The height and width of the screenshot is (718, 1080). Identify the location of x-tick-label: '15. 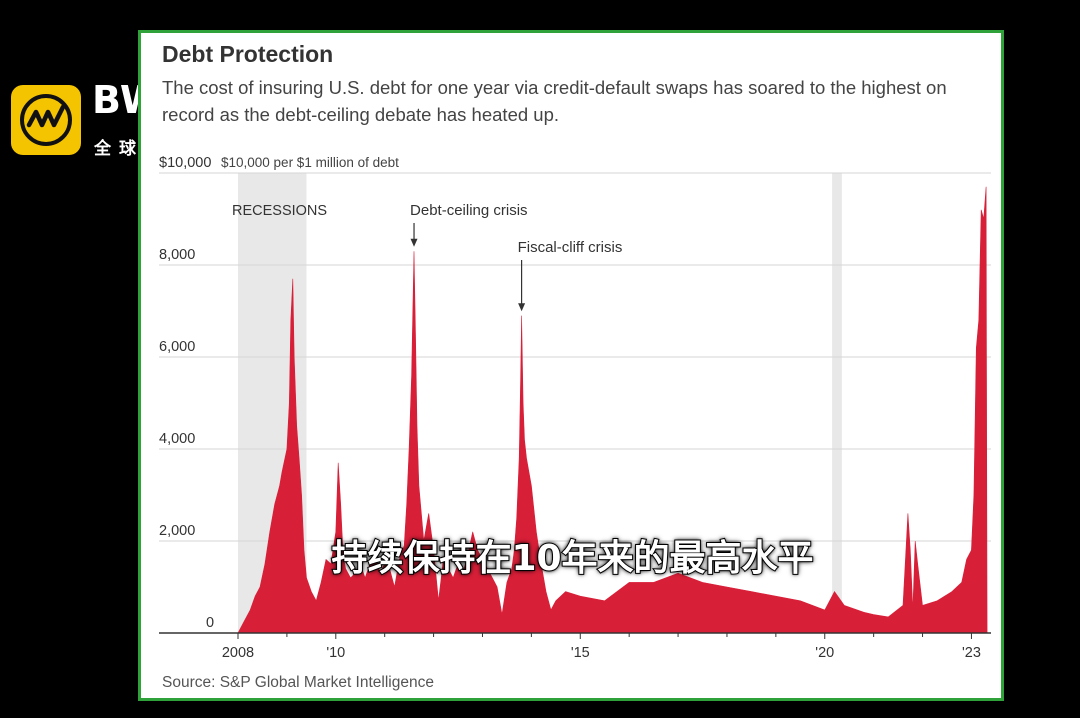
(580, 653).